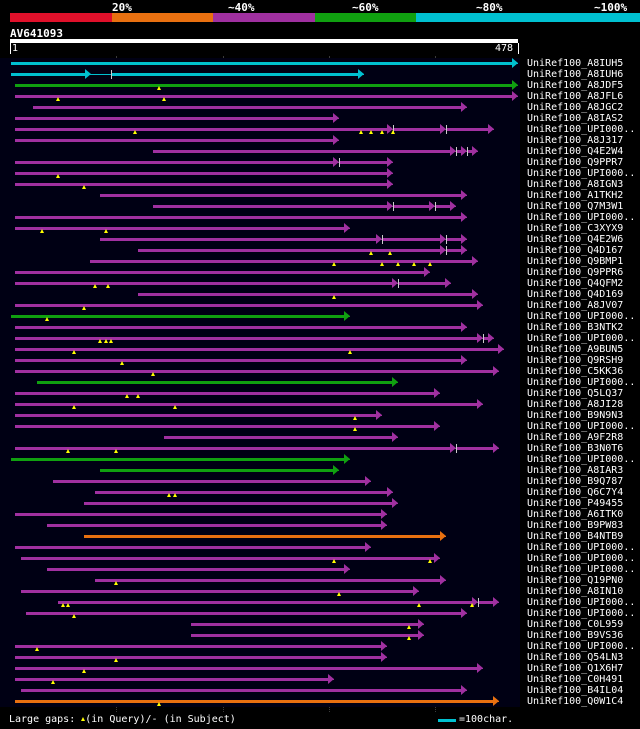 This screenshot has width=640, height=729. Describe the element at coordinates (575, 492) in the screenshot. I see `hit-label: UniRef100_Q6C7Y4` at that location.